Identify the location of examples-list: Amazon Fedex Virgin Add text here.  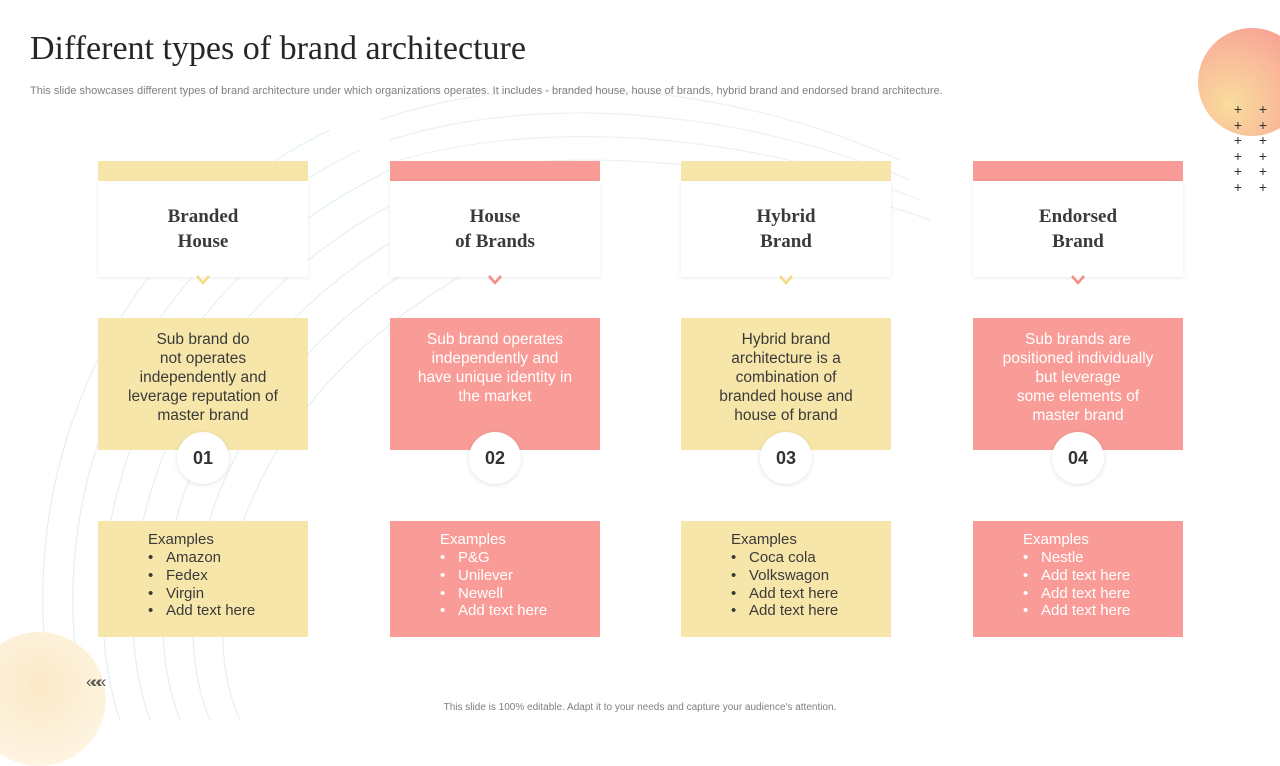
(201, 584).